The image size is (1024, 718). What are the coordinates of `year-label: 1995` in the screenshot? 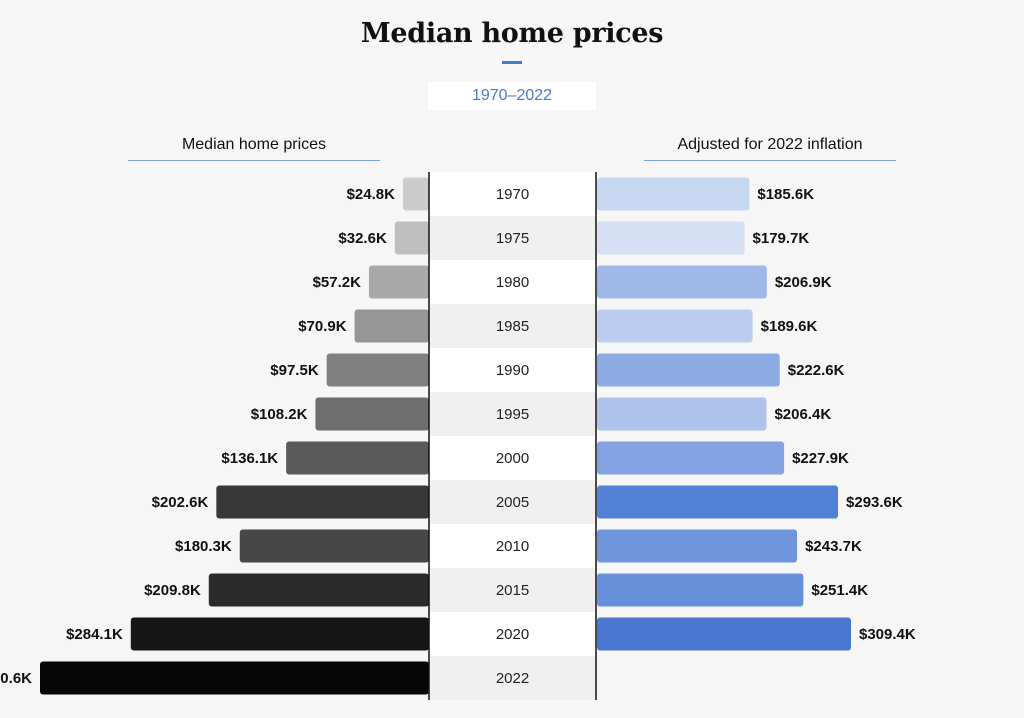 It's located at (512, 414).